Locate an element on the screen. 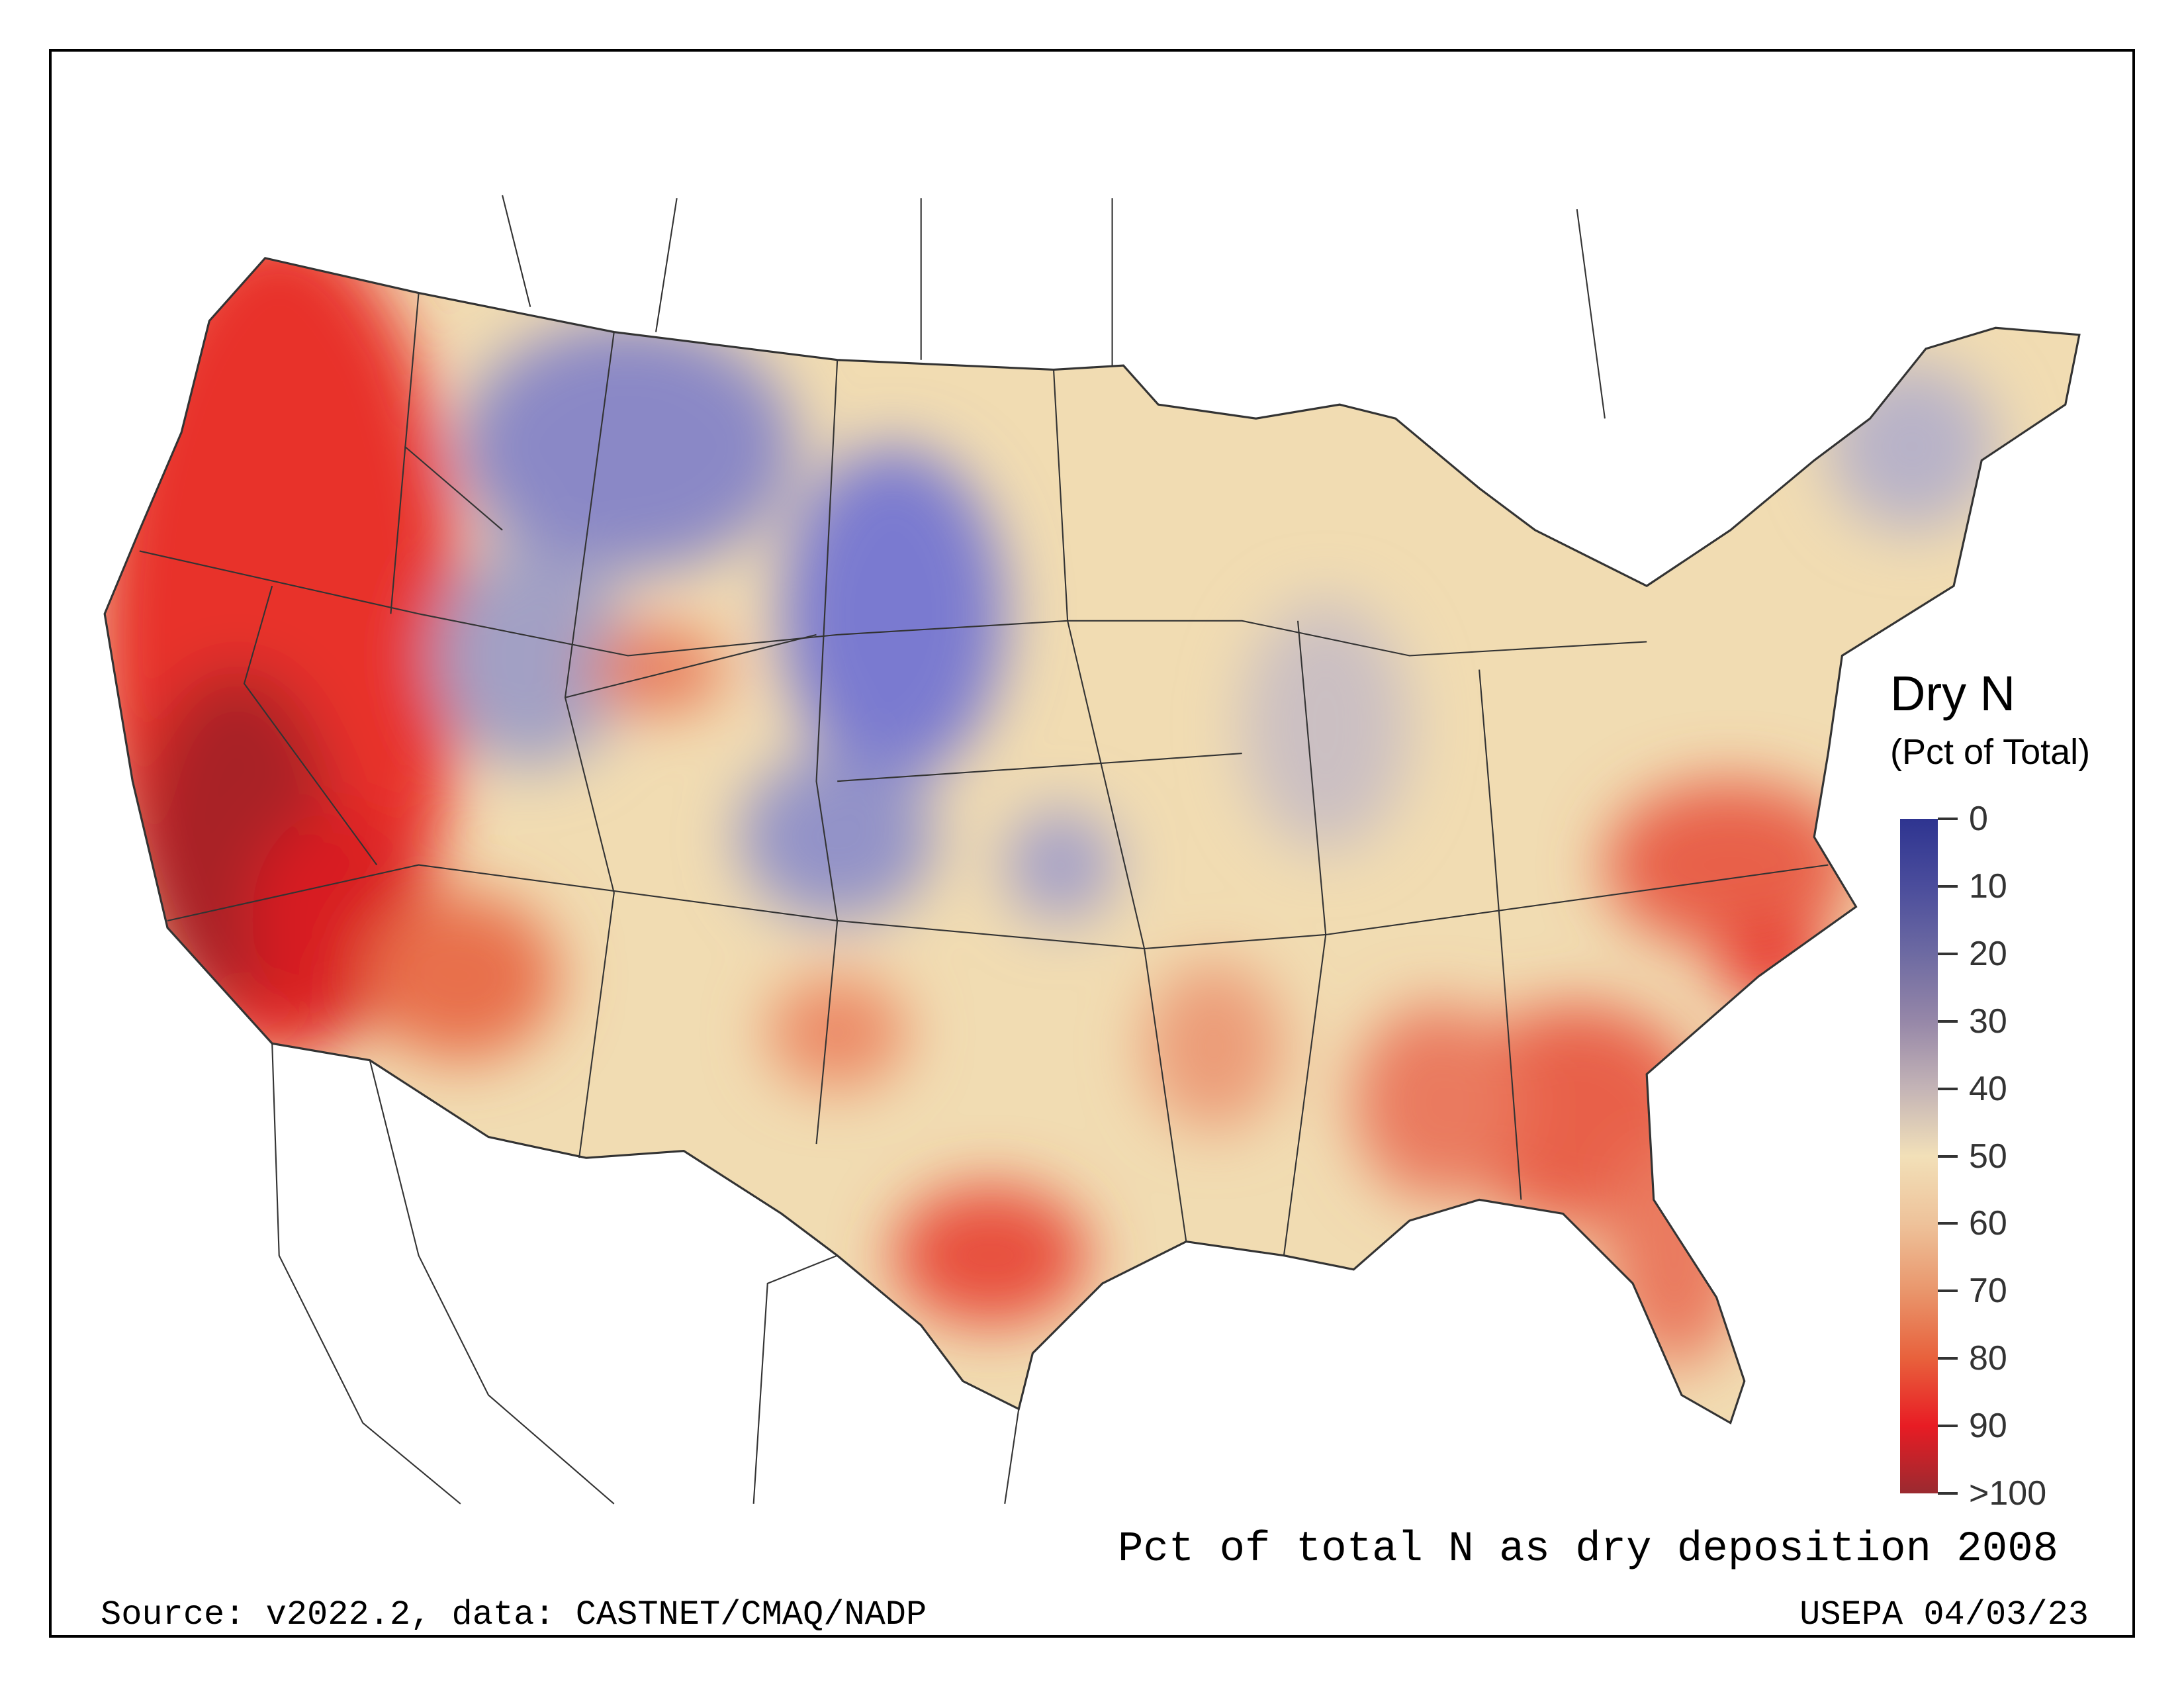  source-note: Source: v2022.2, data: CASTNET/CMAQ/NADP is located at coordinates (514, 1614).